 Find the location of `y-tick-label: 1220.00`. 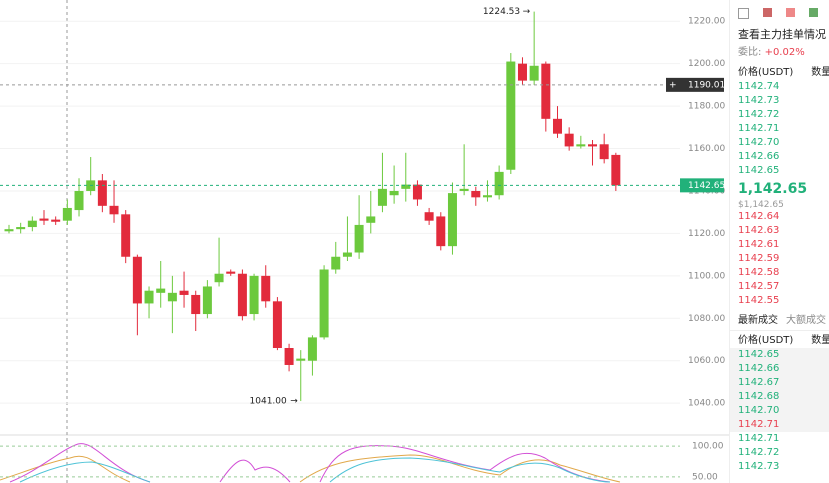

y-tick-label: 1220.00 is located at coordinates (706, 22).